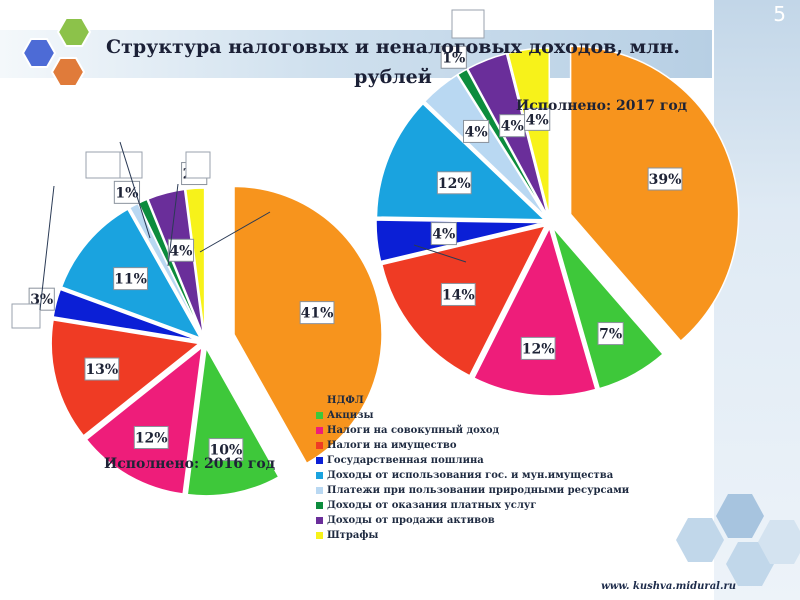  Describe the element at coordinates (131, 165) in the screenshot. I see `callout-box-2016-b` at that location.